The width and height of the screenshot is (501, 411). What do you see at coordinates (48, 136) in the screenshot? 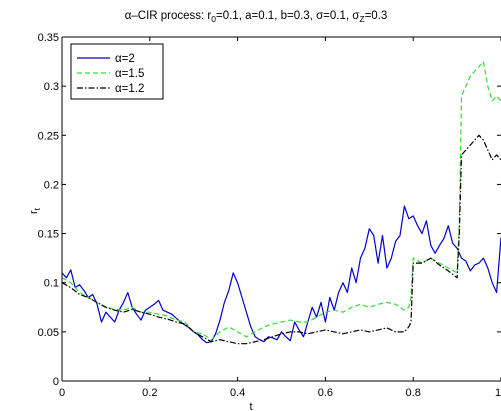
I see `y-tick-label: 0.25` at bounding box center [48, 136].